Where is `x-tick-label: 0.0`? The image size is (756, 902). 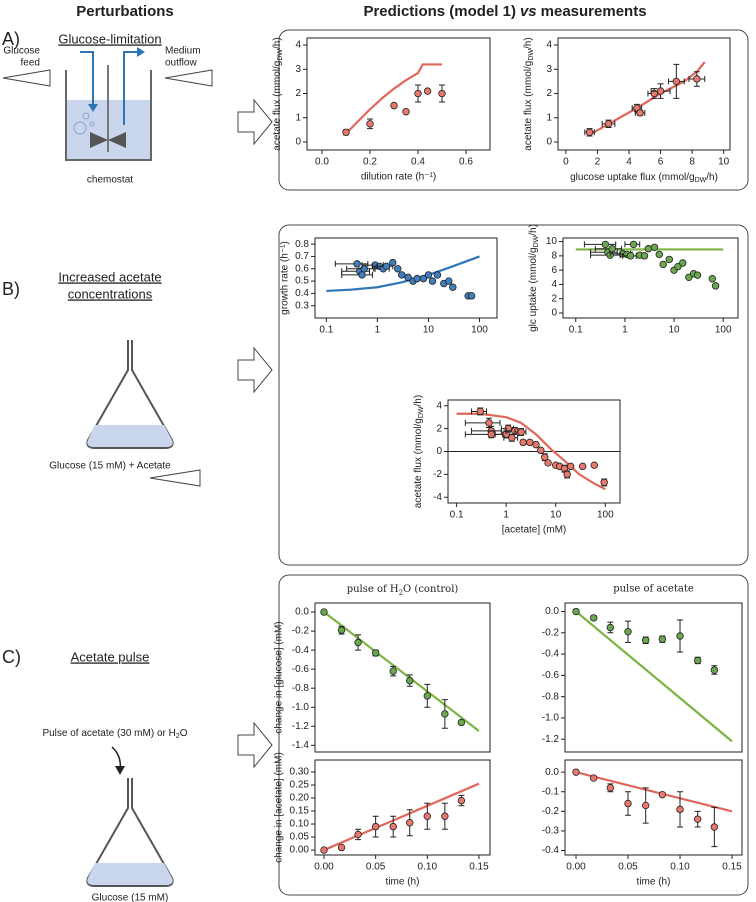
x-tick-label: 0.0 is located at coordinates (322, 162).